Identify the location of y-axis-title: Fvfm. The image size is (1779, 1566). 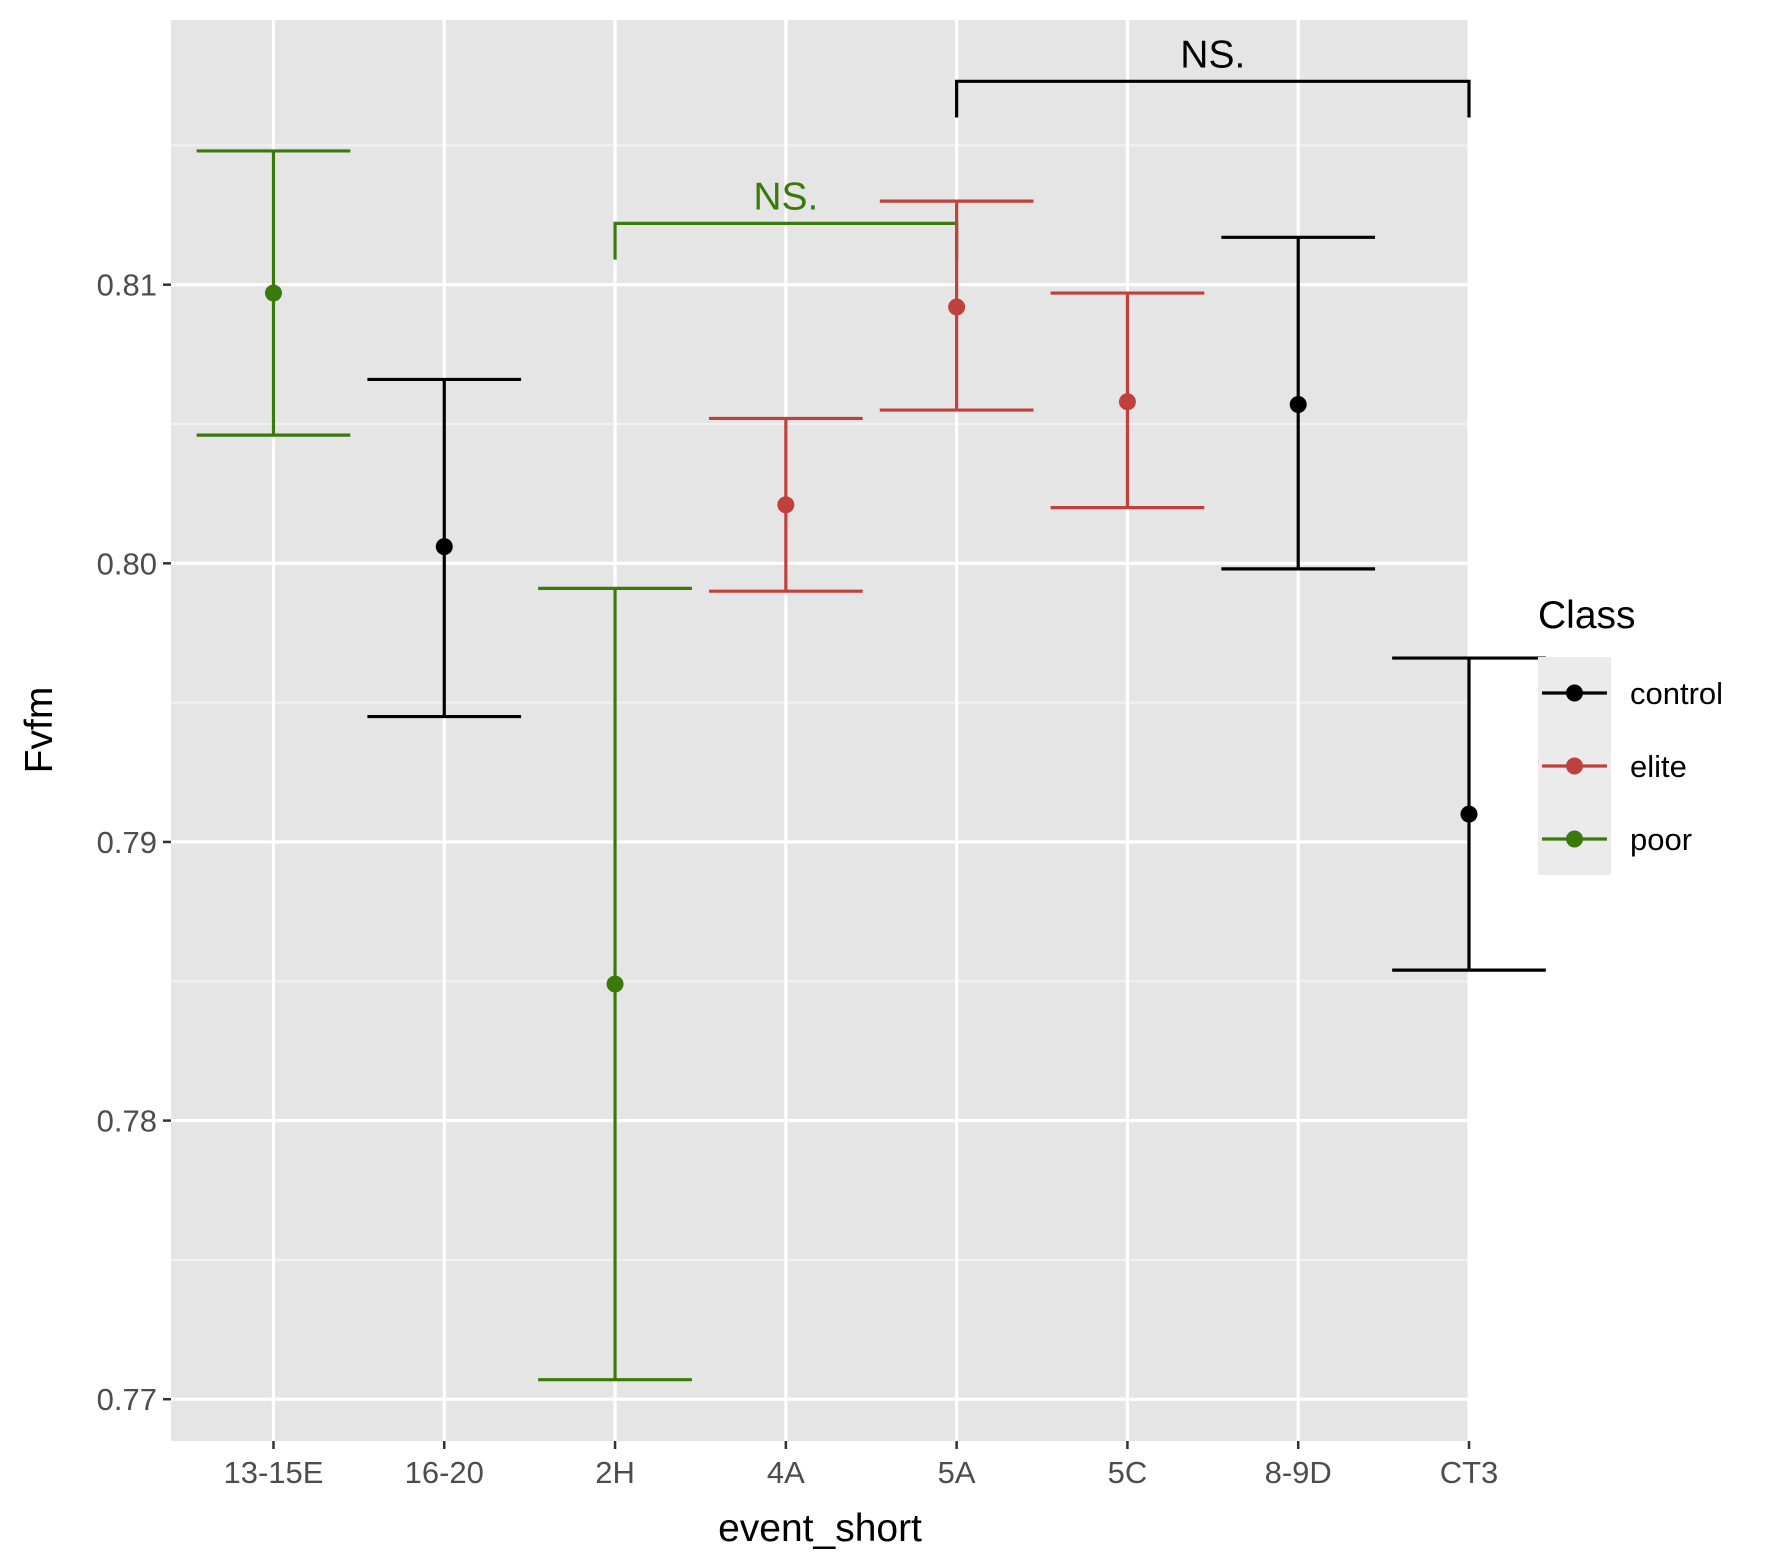
(39, 730).